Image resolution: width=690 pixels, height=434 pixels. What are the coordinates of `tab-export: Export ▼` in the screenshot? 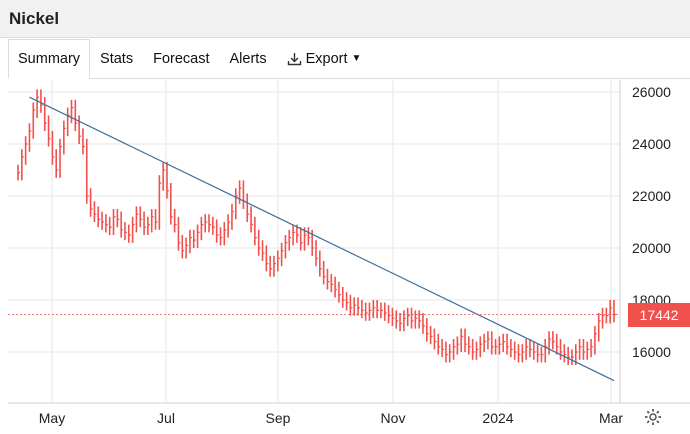 It's located at (324, 58).